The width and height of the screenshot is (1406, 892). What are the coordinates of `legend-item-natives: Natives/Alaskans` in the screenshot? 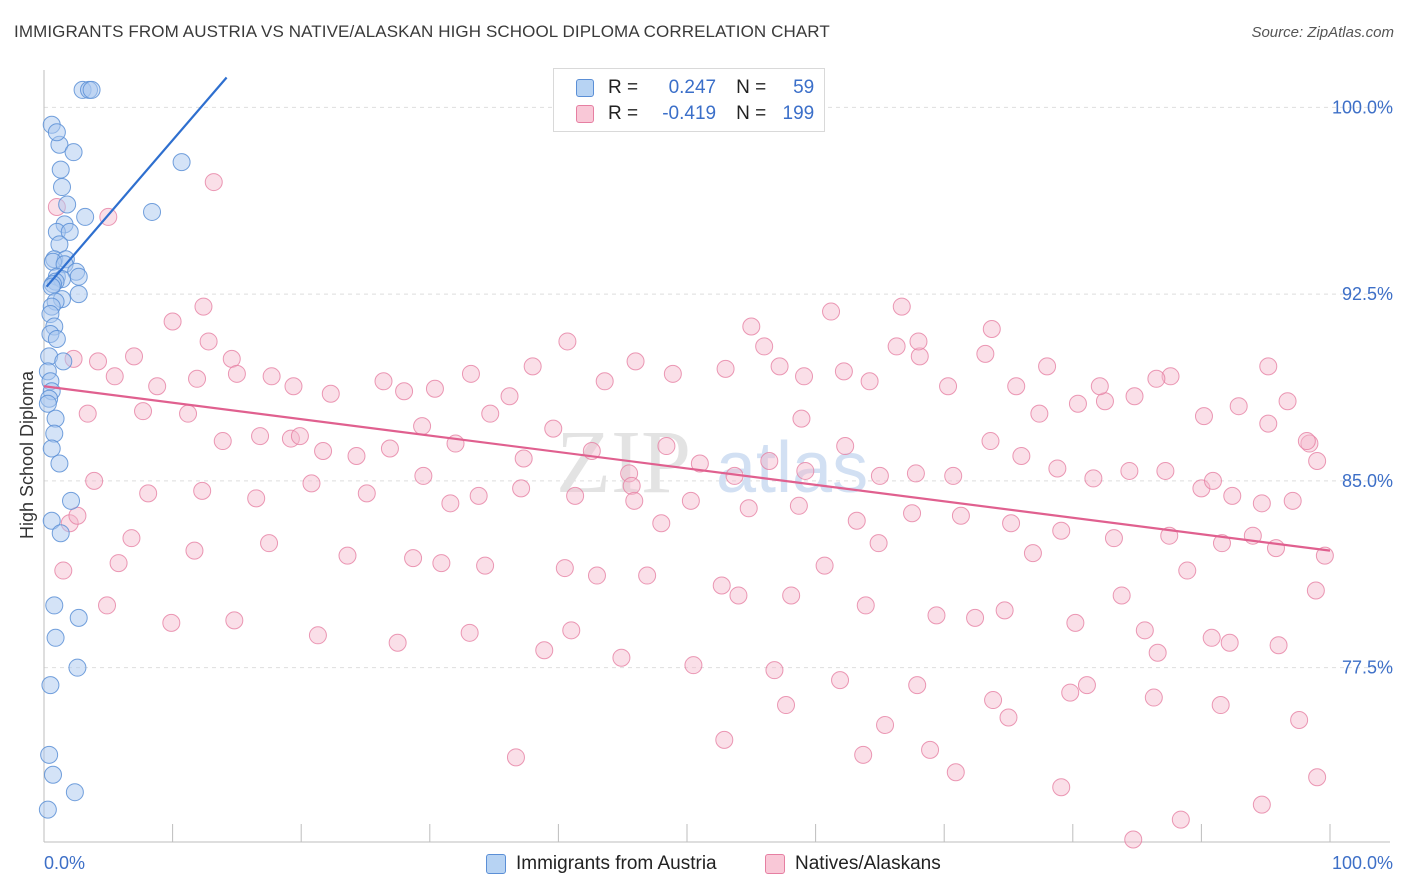 It's located at (853, 864).